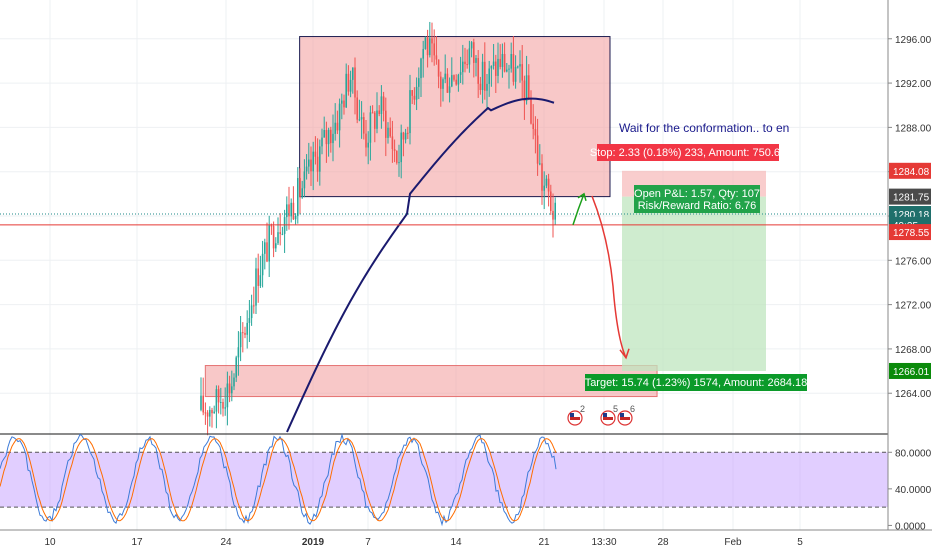  What do you see at coordinates (697, 206) in the screenshot?
I see `pnl-label-text: Risk/Reward Ratio: 6.76` at bounding box center [697, 206].